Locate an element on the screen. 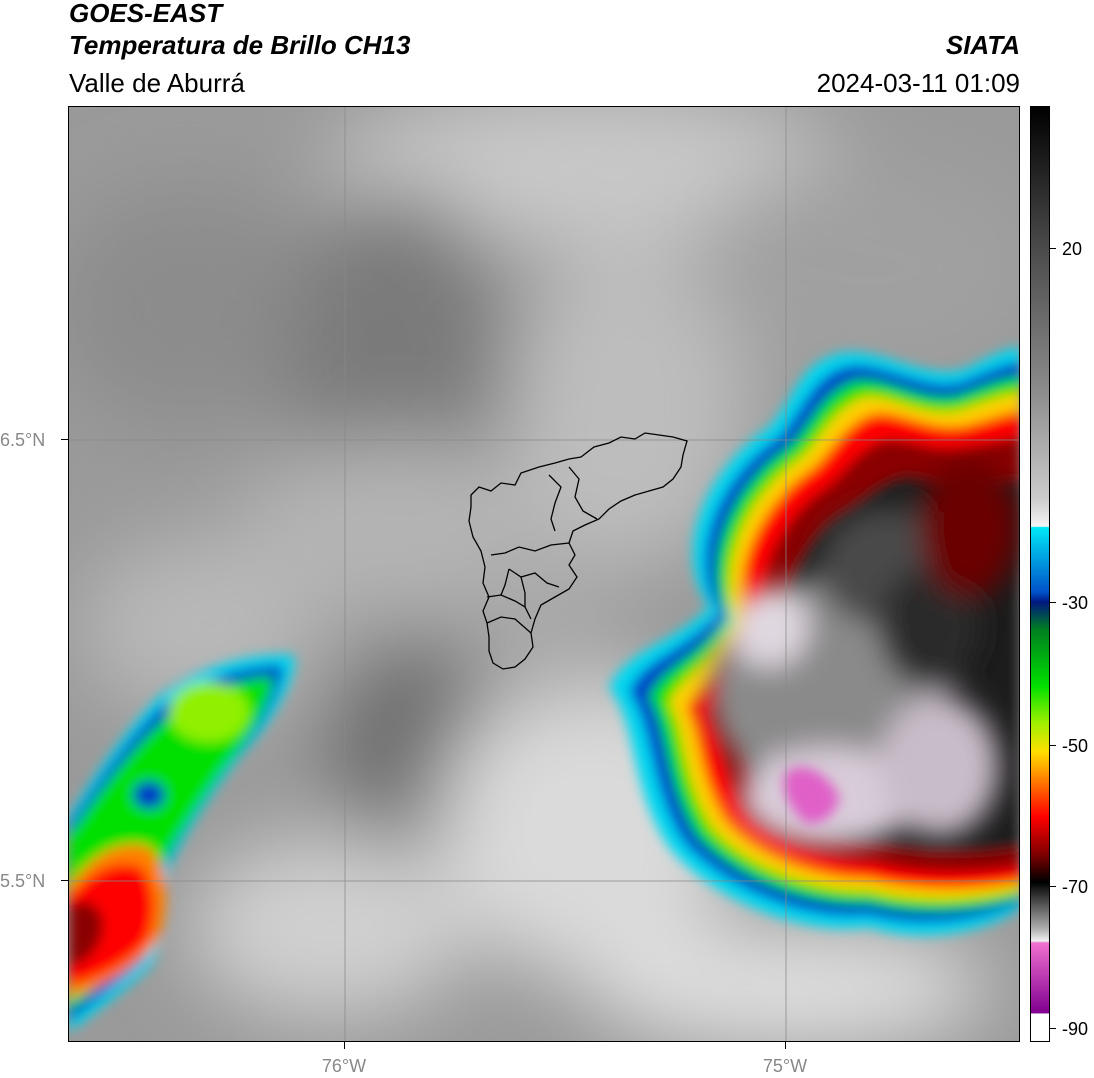  lon-label-75w: 75°W is located at coordinates (785, 1066).